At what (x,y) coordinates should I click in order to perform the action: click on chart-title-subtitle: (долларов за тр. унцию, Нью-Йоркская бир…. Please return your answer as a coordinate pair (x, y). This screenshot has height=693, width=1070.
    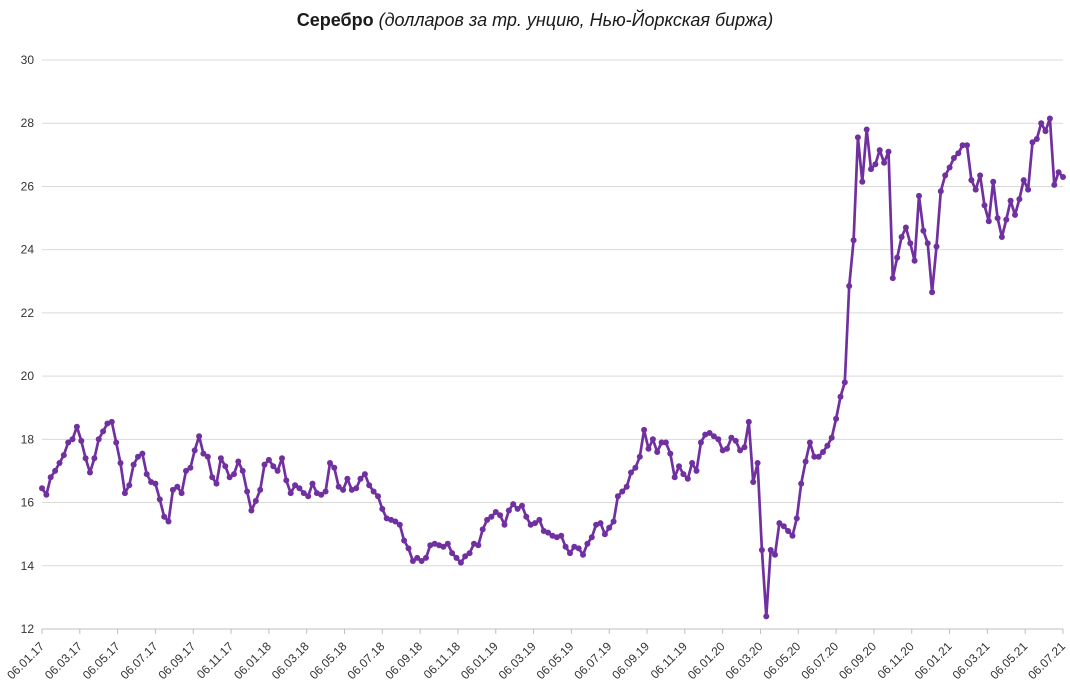
    Looking at the image, I should click on (573, 20).